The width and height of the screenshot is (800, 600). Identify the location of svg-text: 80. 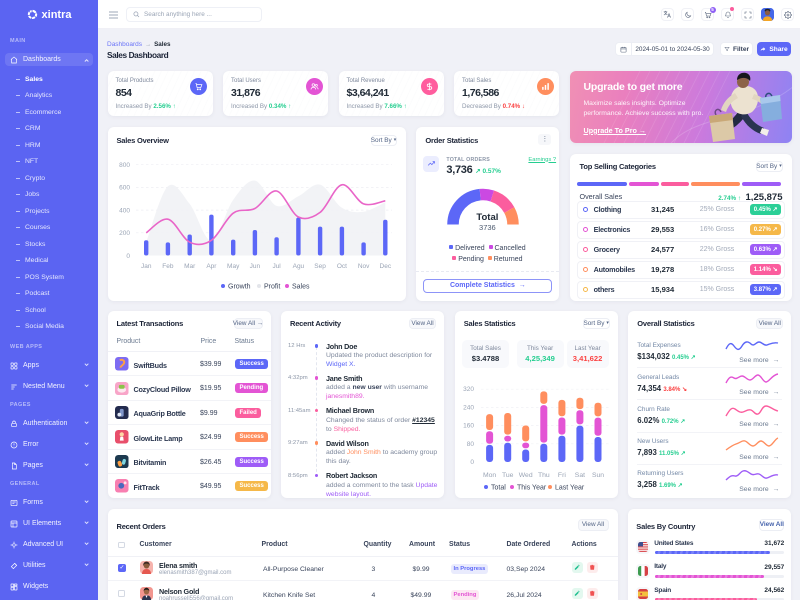
(470, 444).